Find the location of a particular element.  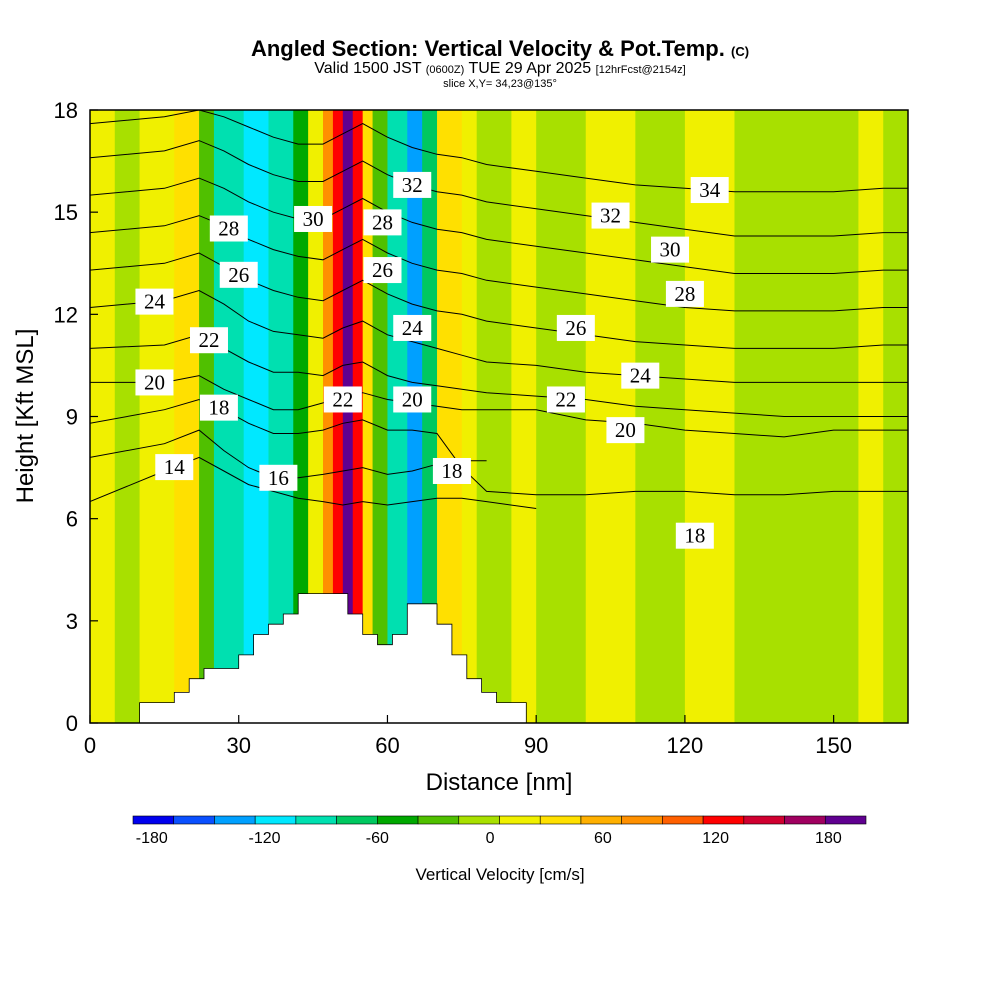

contour-label-18: 22 is located at coordinates (342, 399).